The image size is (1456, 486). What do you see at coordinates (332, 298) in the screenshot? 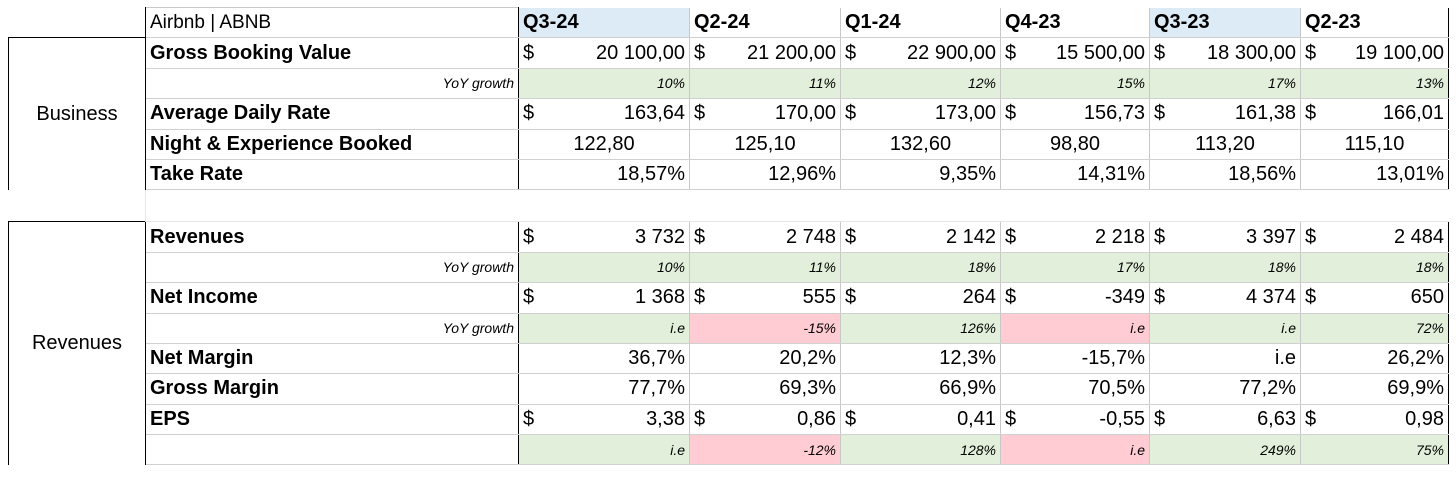
I see `row-label: Net Income` at bounding box center [332, 298].